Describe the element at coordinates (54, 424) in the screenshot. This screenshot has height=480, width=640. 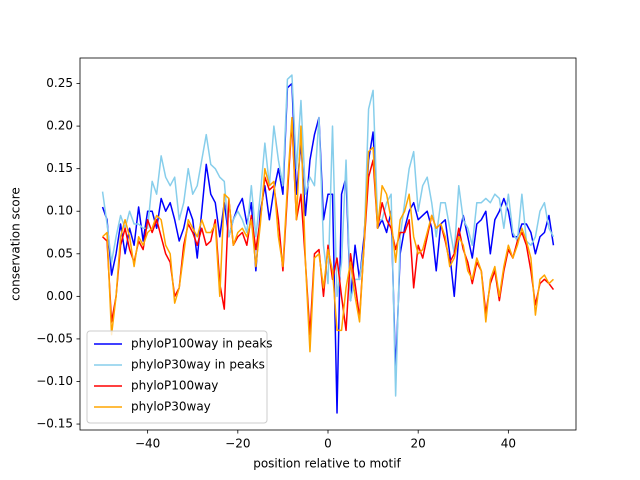
I see `y-tick-label: −0.15` at that location.